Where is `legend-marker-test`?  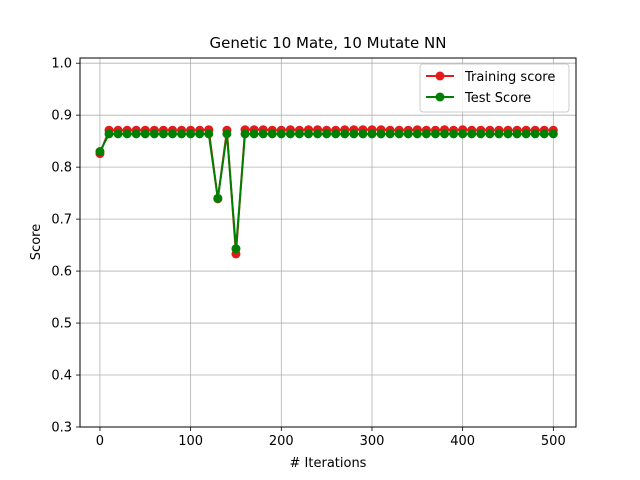
legend-marker-test is located at coordinates (440, 97).